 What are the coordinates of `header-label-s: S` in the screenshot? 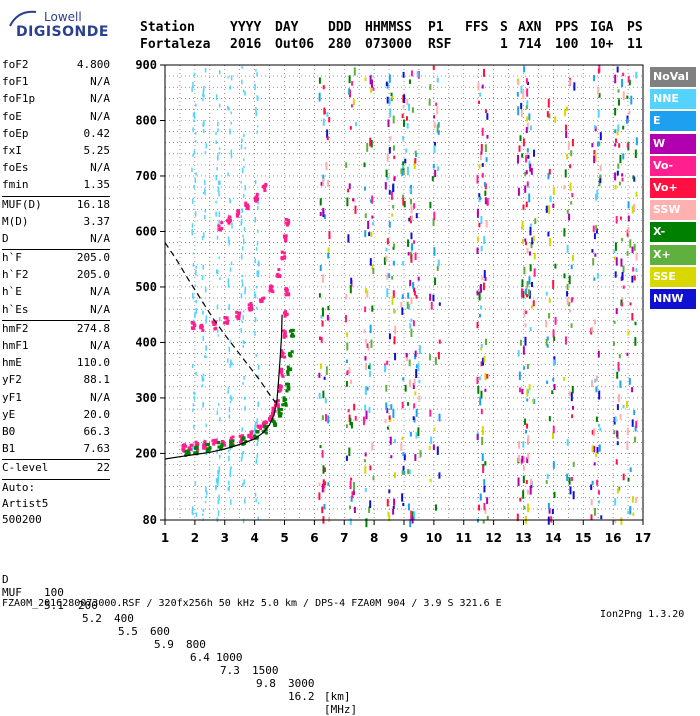 It's located at (504, 27).